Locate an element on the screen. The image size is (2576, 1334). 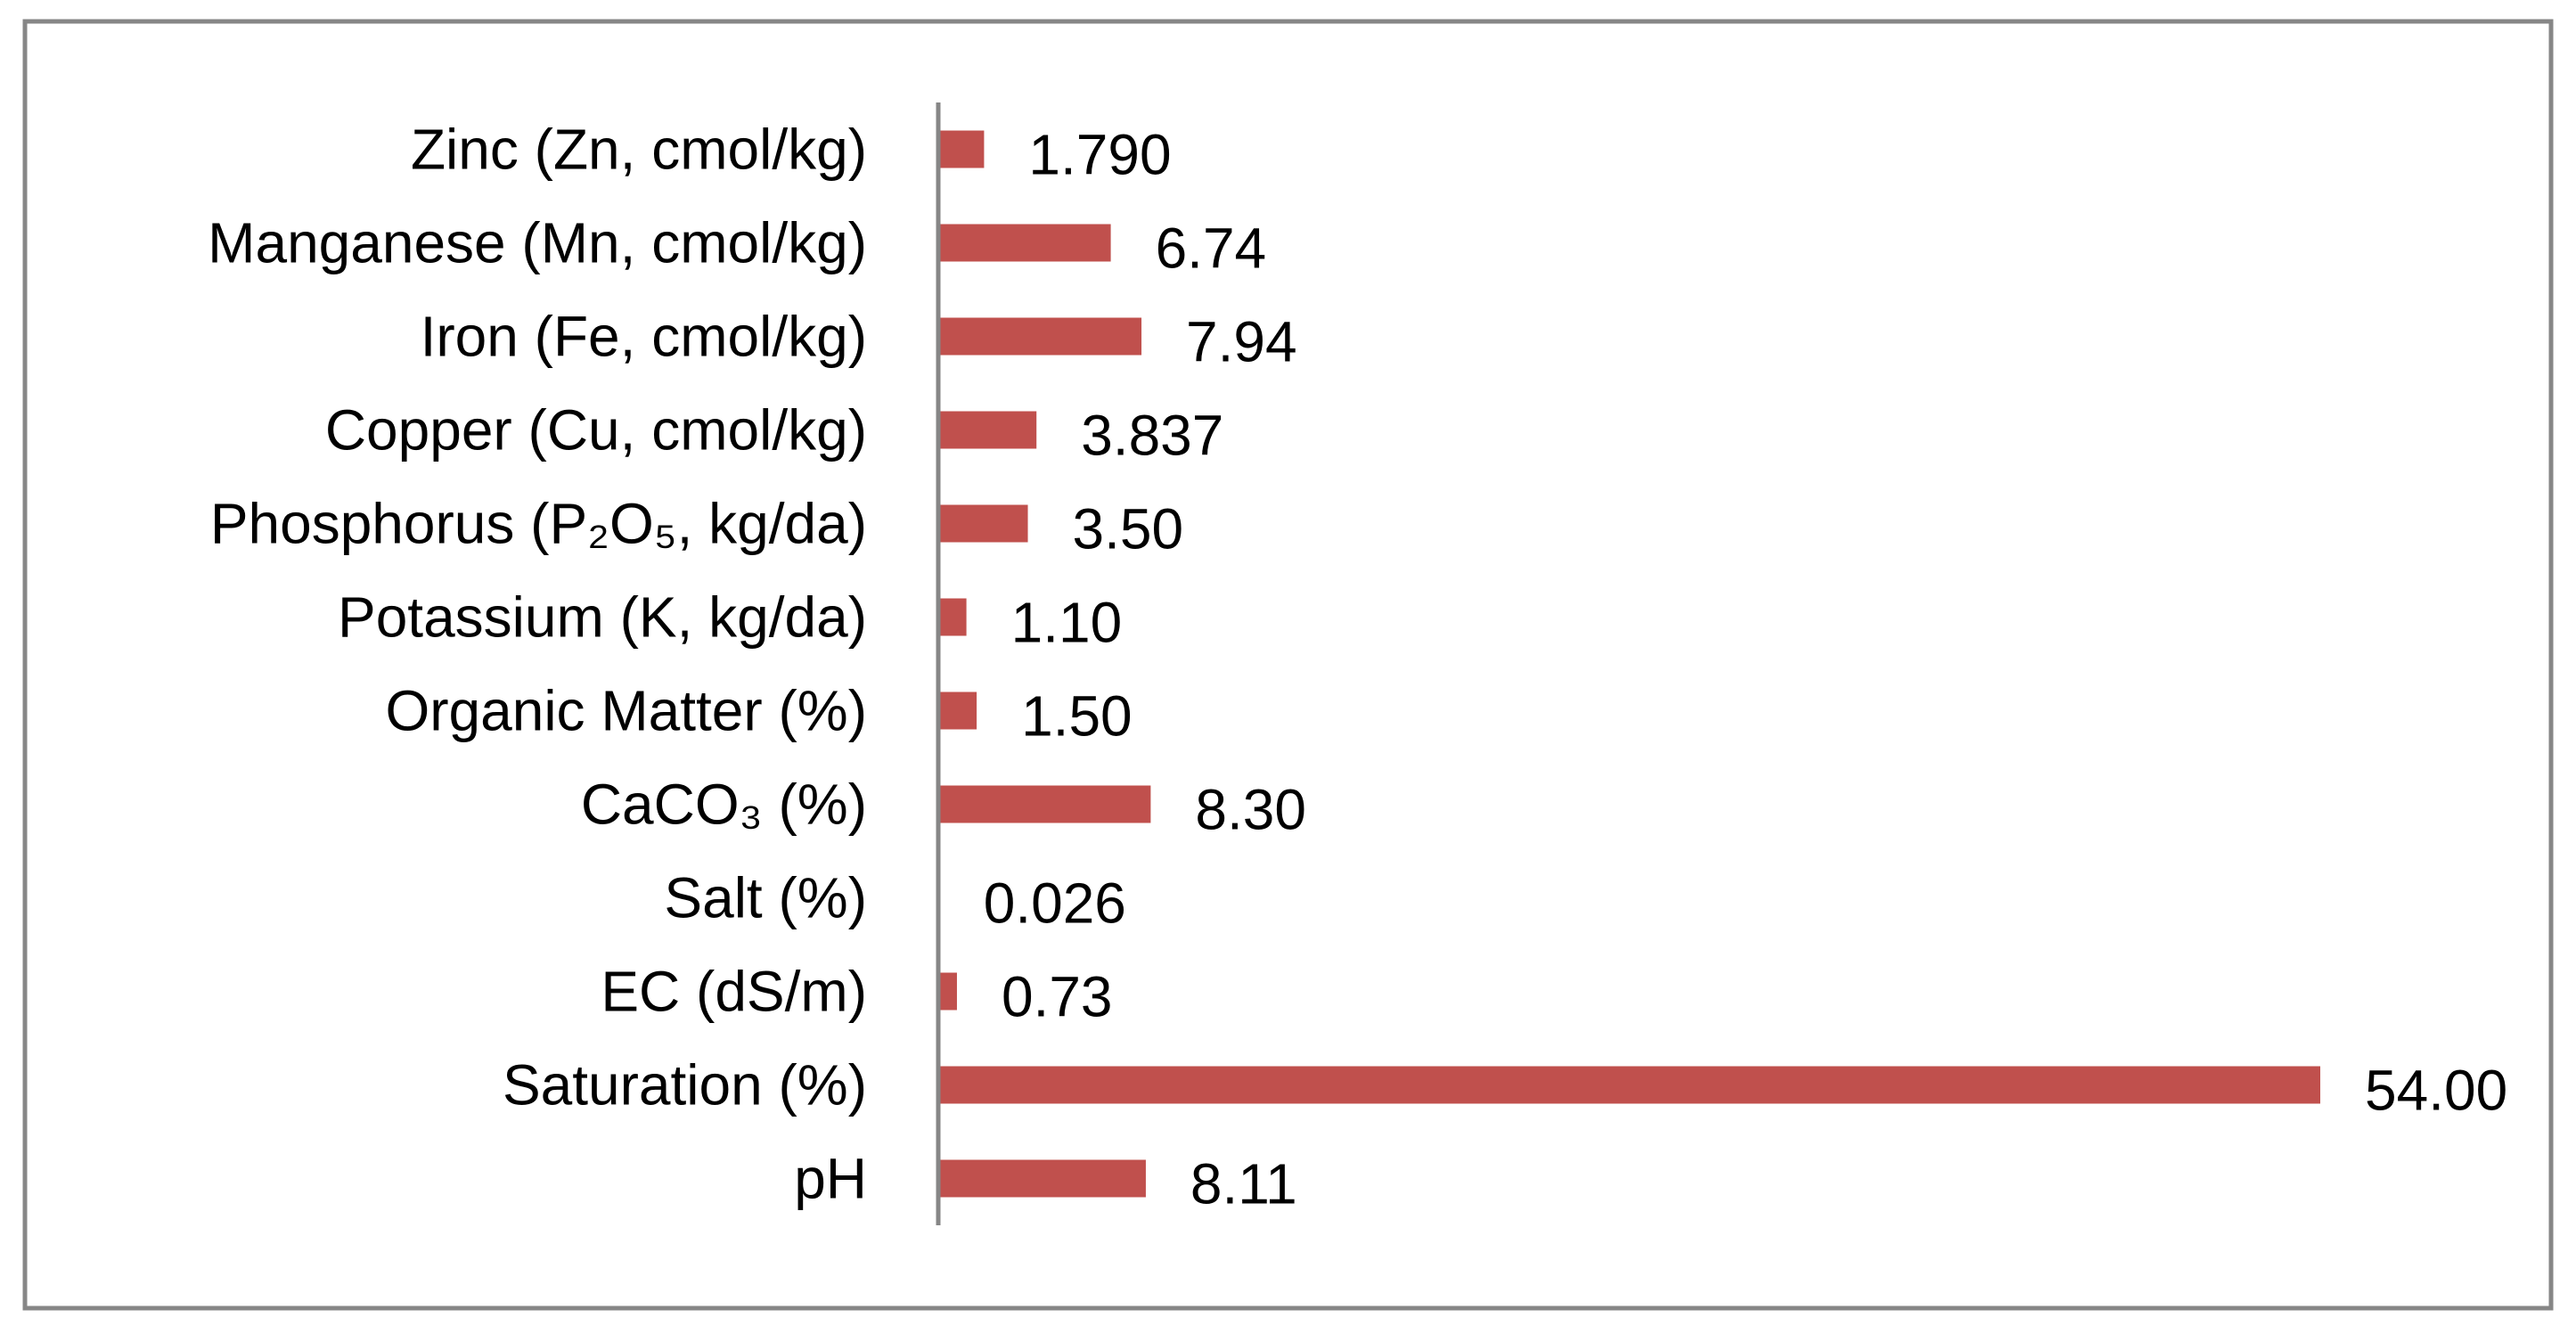
category-label: Copper (Cu, cmol/kg) is located at coordinates (596, 430).